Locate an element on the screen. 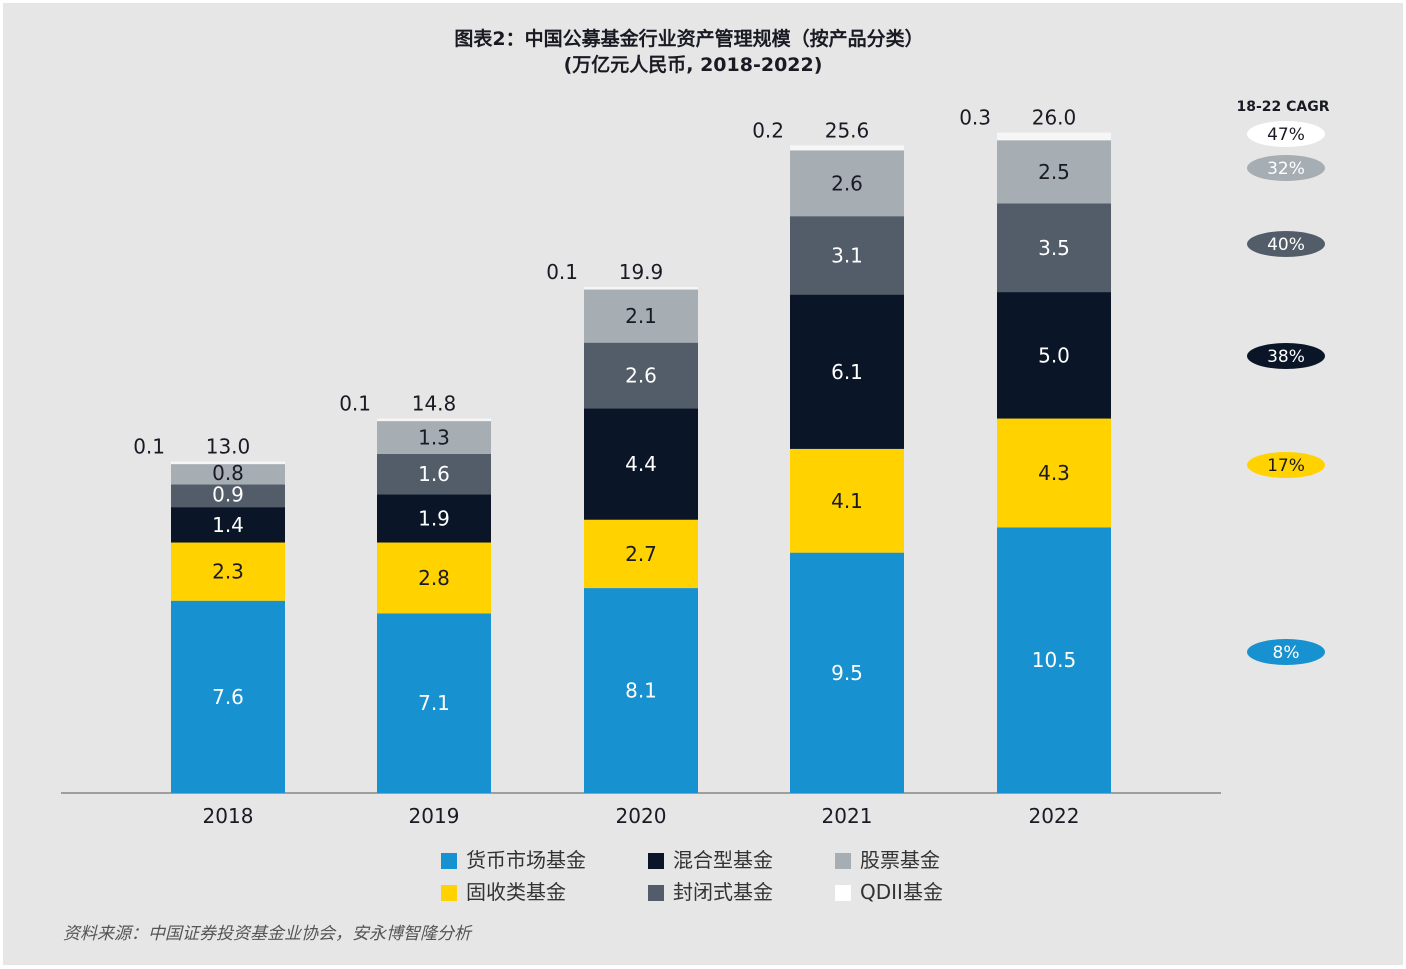 Image resolution: width=1406 pixels, height=969 pixels. segment-value-label: 4.4 is located at coordinates (641, 464).